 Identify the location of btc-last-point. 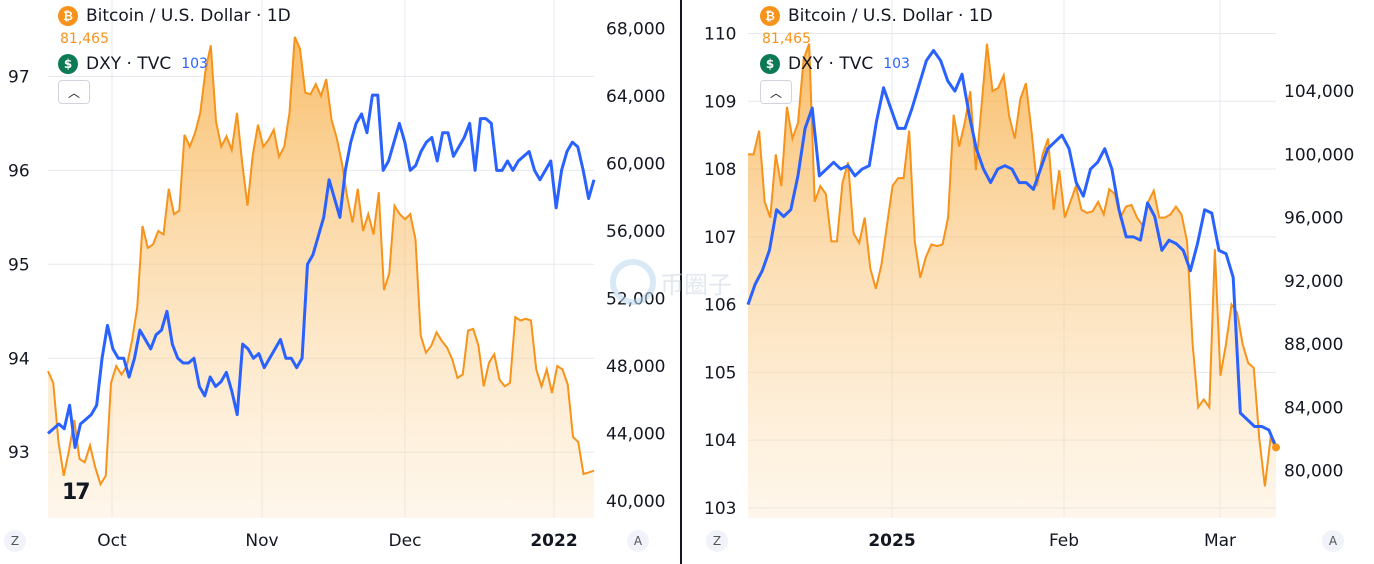
(1276, 447).